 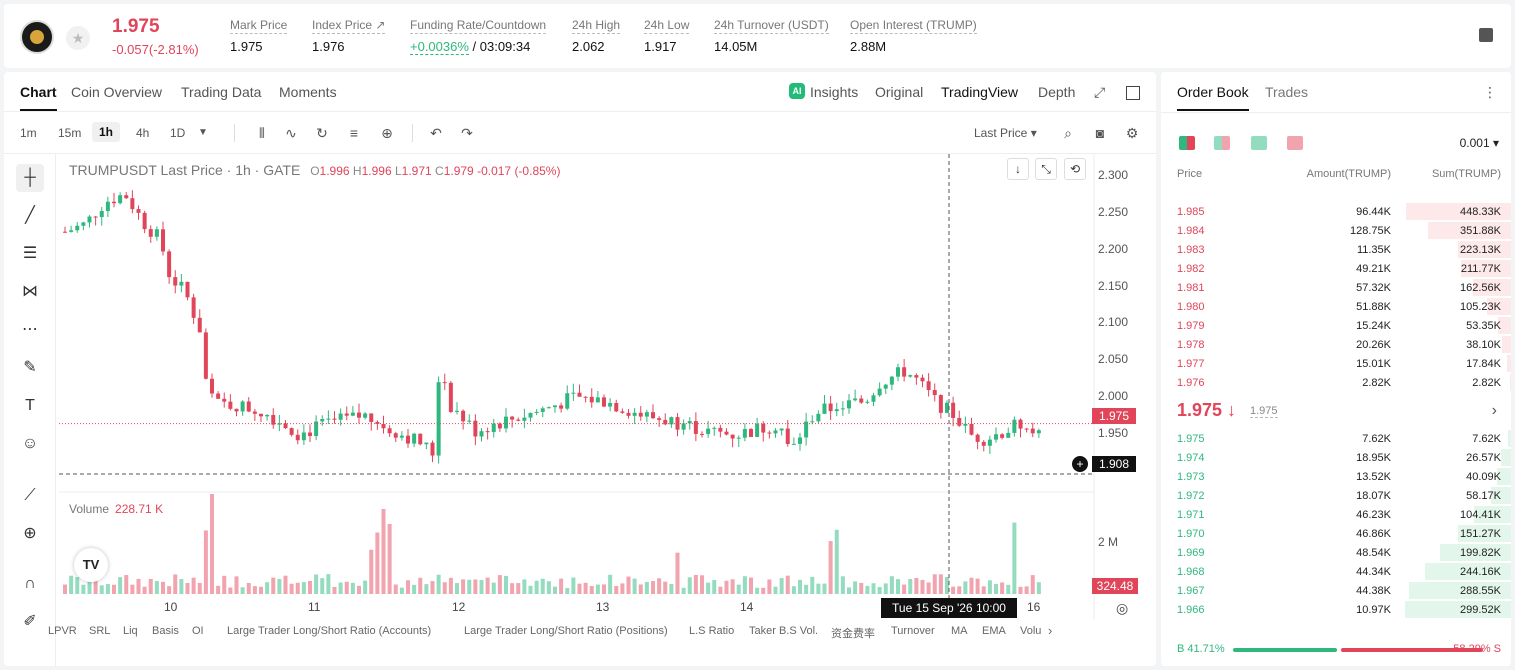 I want to click on bid-row: 1.971 46.23K 104.41K, so click(x=1336, y=514).